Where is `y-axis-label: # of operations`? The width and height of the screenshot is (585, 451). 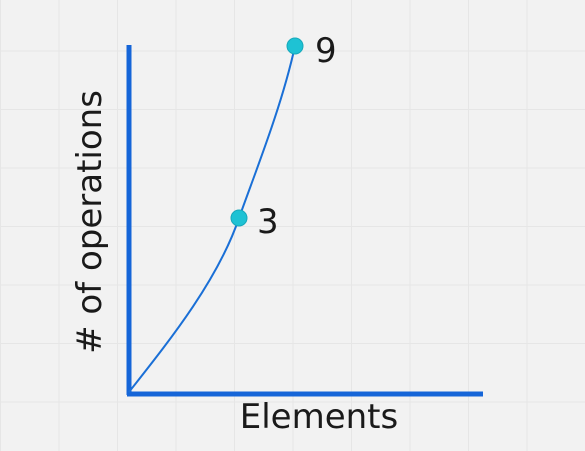
y-axis-label: # of operations is located at coordinates (90, 222).